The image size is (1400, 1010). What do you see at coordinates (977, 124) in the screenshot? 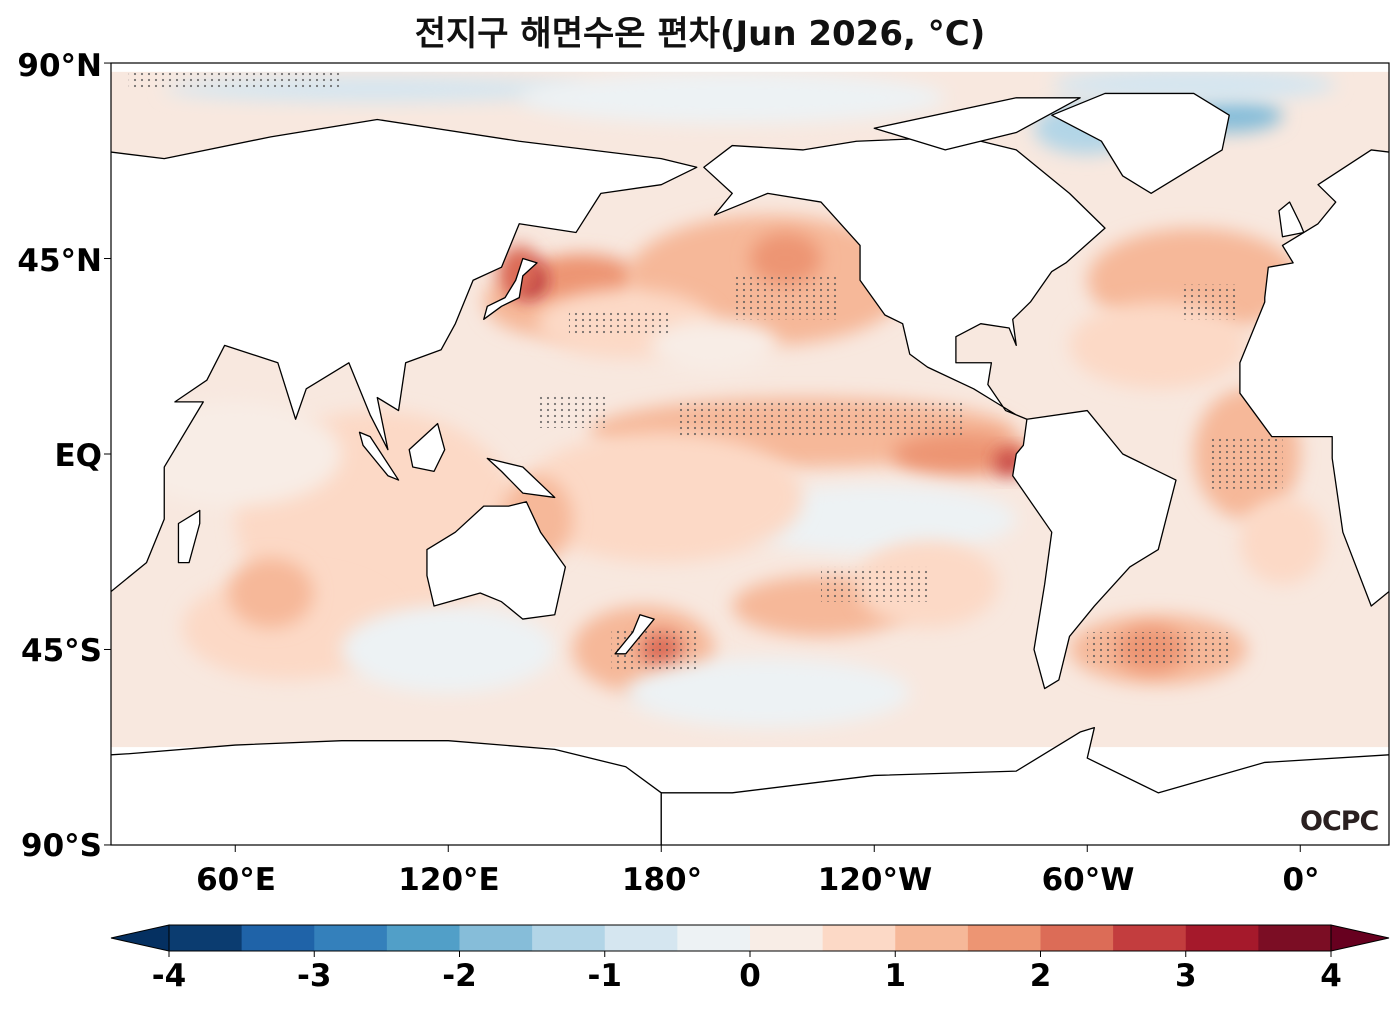
I see `landmass-arctic-islands` at bounding box center [977, 124].